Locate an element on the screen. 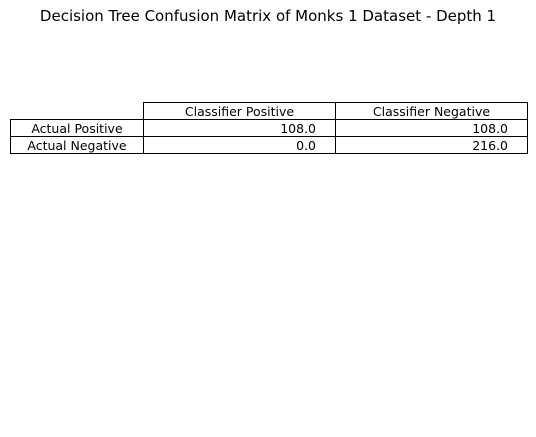 This screenshot has width=536, height=437. table-row: Actual Positive 108.0 108.0 is located at coordinates (269, 128).